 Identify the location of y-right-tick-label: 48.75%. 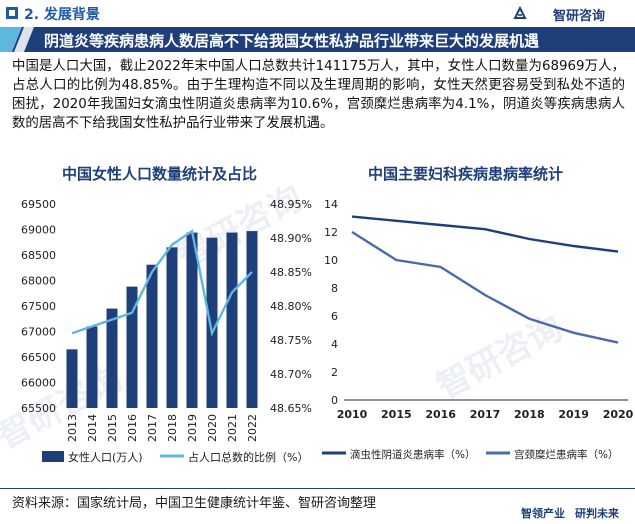
(291, 340).